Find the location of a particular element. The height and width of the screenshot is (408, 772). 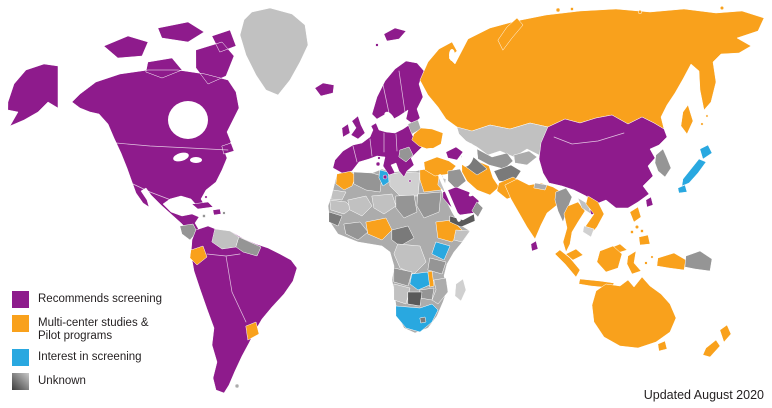

region-niger is located at coordinates (384, 204).